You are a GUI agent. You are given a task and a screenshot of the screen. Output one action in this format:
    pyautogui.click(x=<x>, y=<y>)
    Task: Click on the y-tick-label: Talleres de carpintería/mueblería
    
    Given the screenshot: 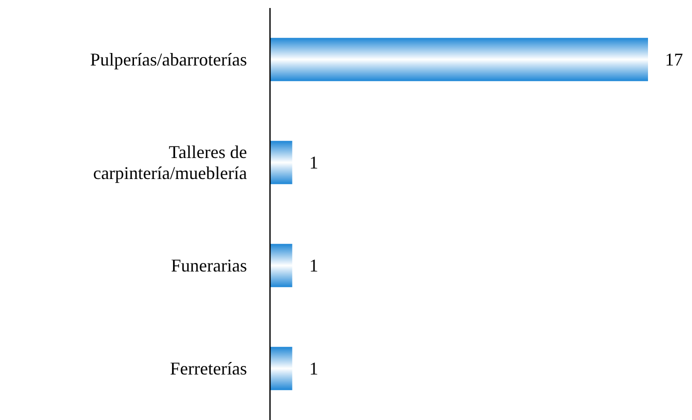 What is the action you would take?
    pyautogui.click(x=170, y=162)
    